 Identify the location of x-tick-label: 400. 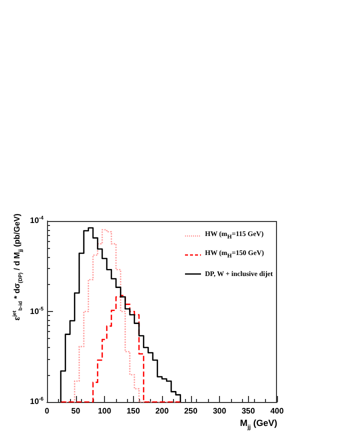
(277, 411).